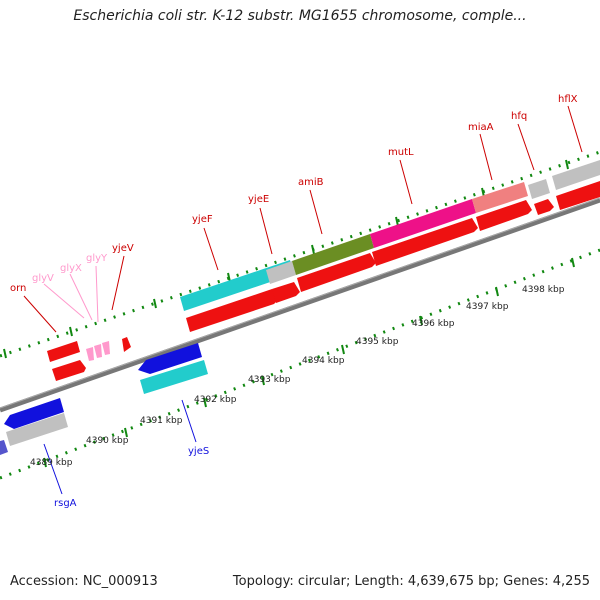  Describe the element at coordinates (269, 380) in the screenshot. I see `kbp-label-4393: 4393 kbp` at that location.